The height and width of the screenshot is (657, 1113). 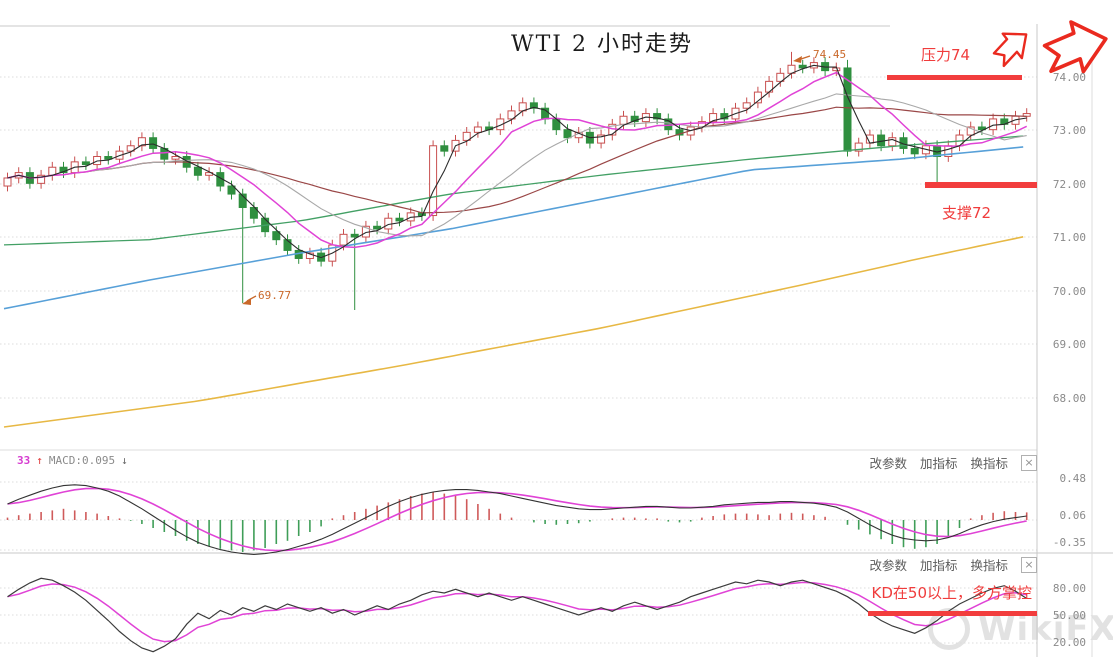 I want to click on trend-arrows, so click(x=1050, y=47).